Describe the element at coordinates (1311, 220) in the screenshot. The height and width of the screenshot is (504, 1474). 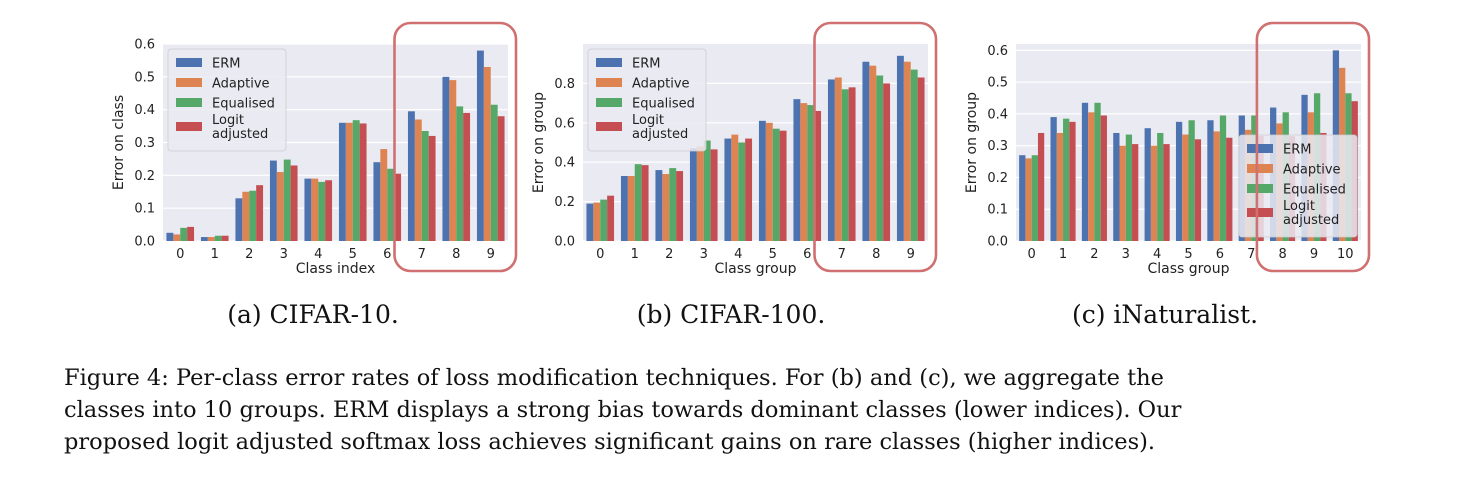
I see `legend-label: adjusted` at that location.